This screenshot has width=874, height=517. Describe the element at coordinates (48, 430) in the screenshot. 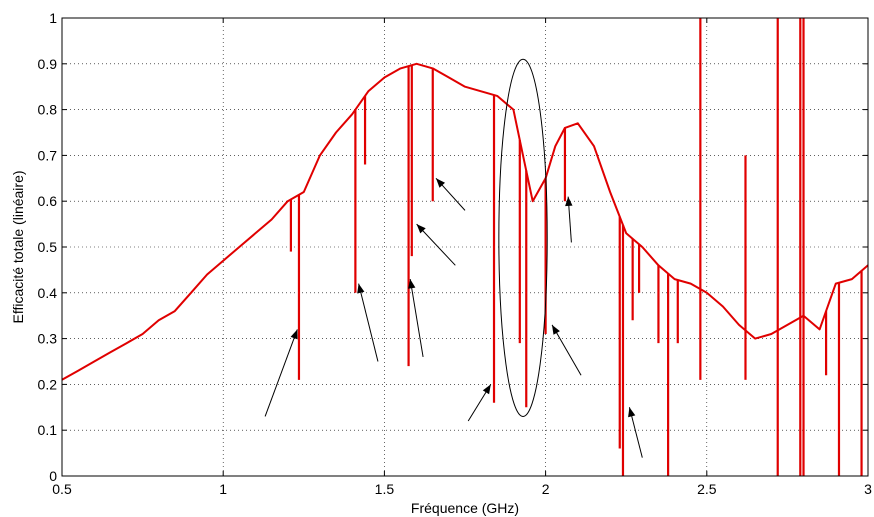

I see `y-tick-label: 0.1` at that location.